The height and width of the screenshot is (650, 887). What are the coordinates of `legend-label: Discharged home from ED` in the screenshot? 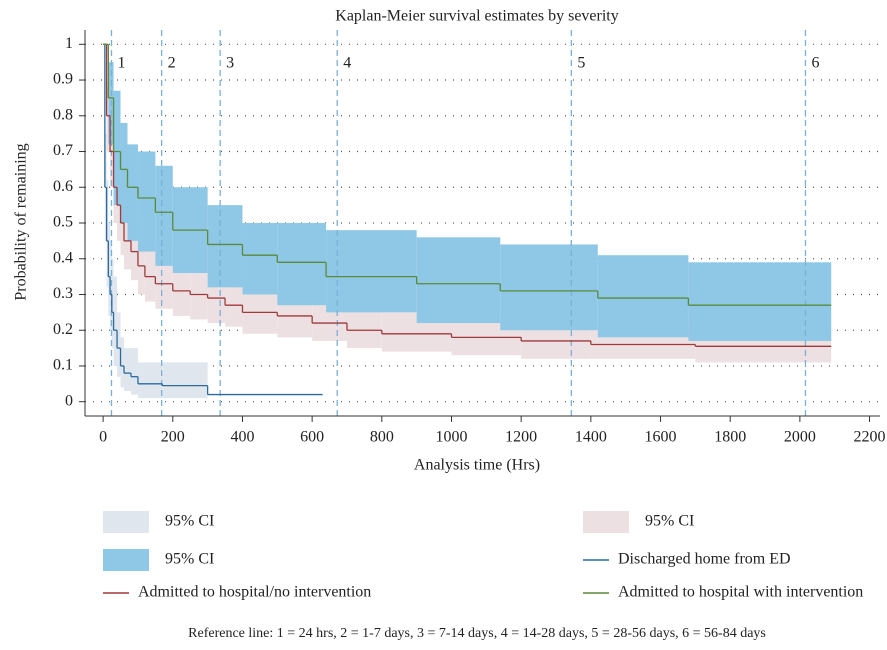 It's located at (704, 559).